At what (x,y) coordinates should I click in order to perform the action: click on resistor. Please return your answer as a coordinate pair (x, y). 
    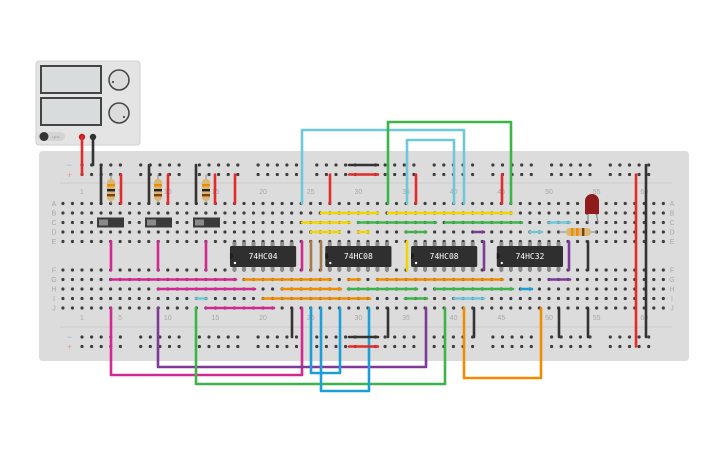
    Looking at the image, I should click on (158, 189).